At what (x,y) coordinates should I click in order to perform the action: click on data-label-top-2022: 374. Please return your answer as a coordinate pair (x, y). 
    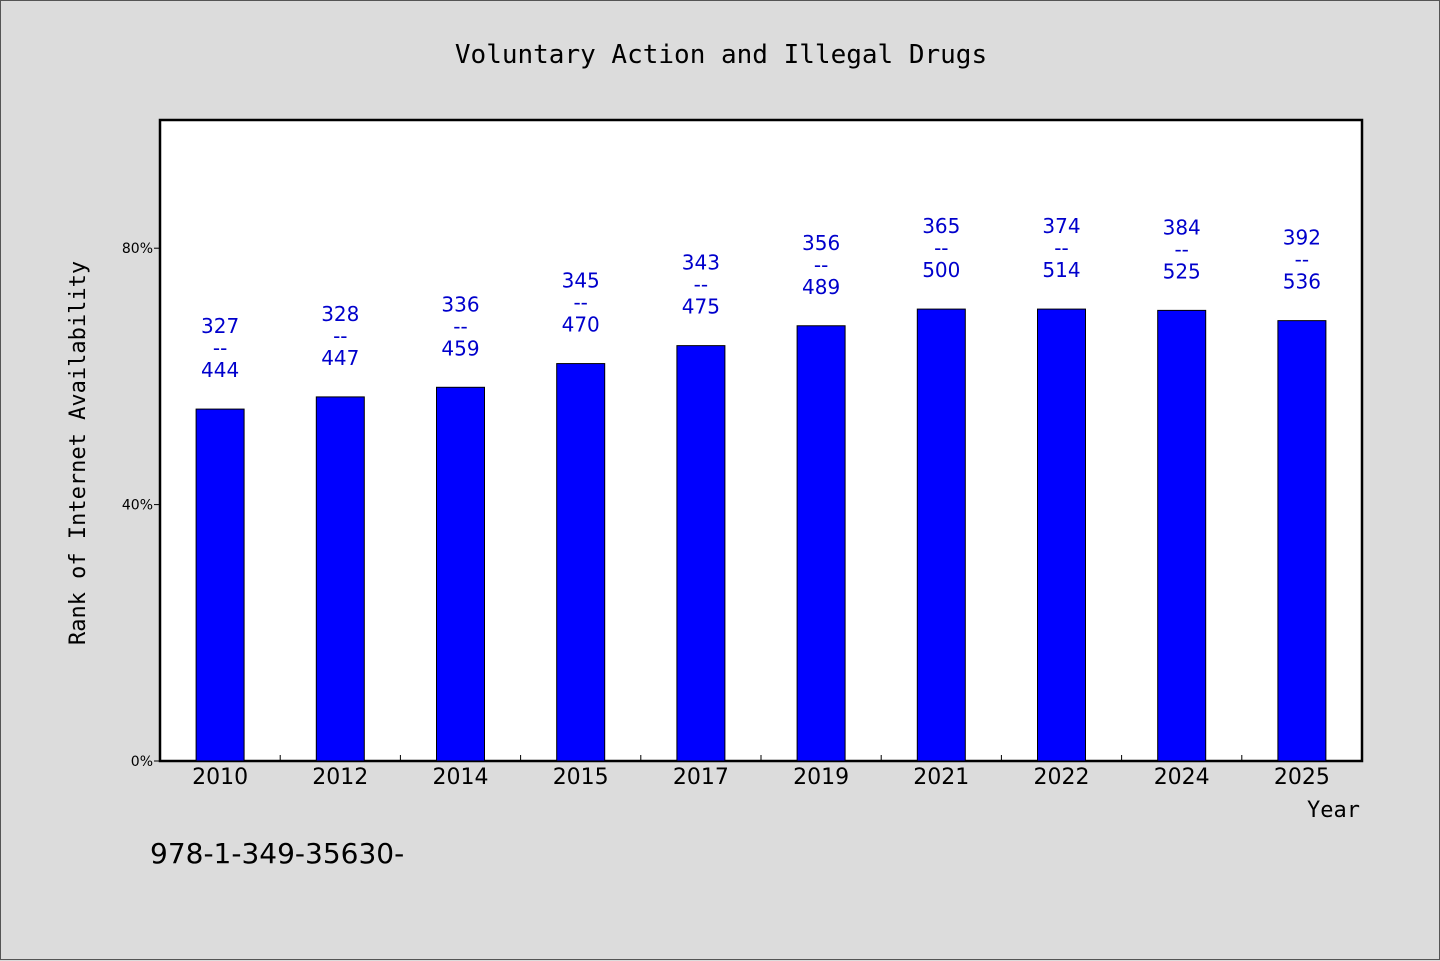
    Looking at the image, I should click on (1061, 226).